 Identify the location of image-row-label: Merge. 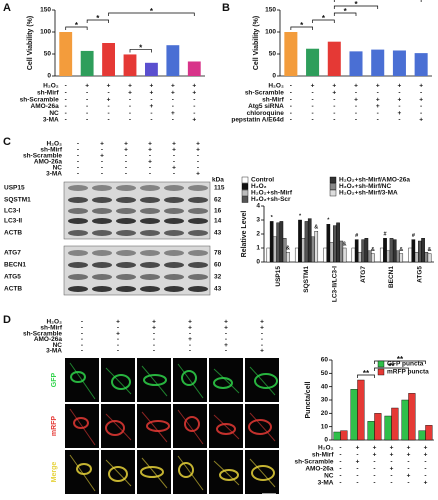
(54, 472).